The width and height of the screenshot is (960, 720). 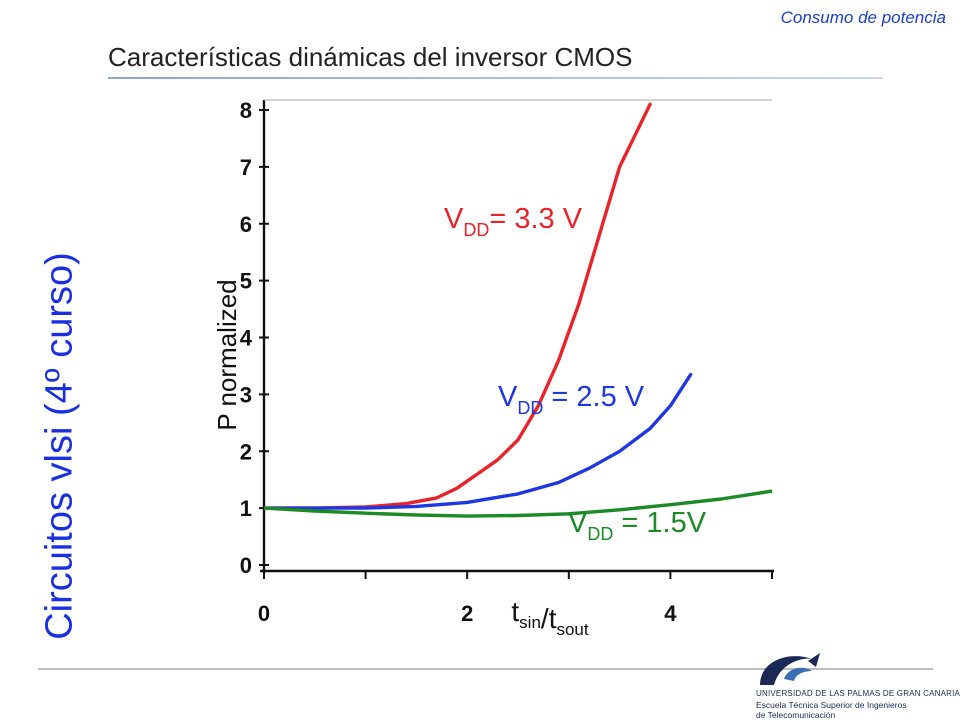 I want to click on y-tick-label: 6, so click(x=246, y=224).